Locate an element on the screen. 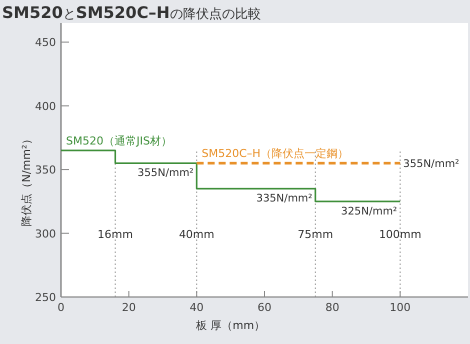 The image size is (470, 344). series-label: SM520C–H（降伏点一定鋼） is located at coordinates (275, 153).